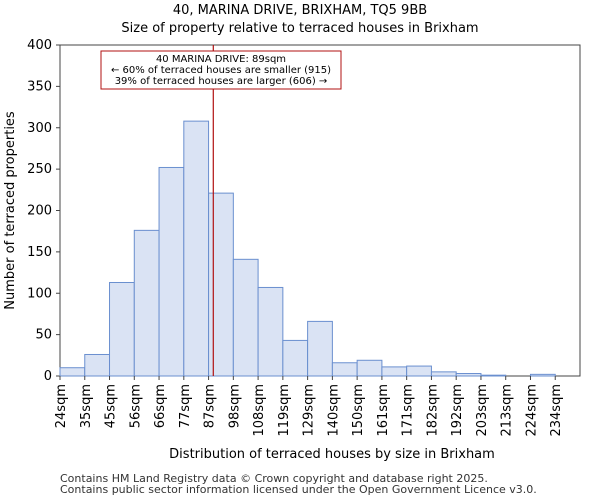 This screenshot has width=600, height=500. Describe the element at coordinates (309, 410) in the screenshot. I see `x-tick-label: 129sqm` at that location.